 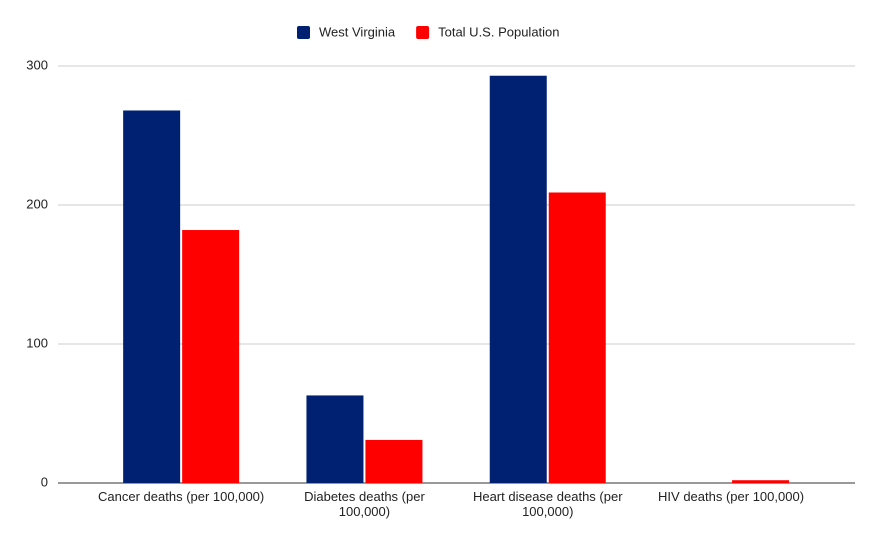 What do you see at coordinates (37, 203) in the screenshot?
I see `y-tick-label: 200` at bounding box center [37, 203].